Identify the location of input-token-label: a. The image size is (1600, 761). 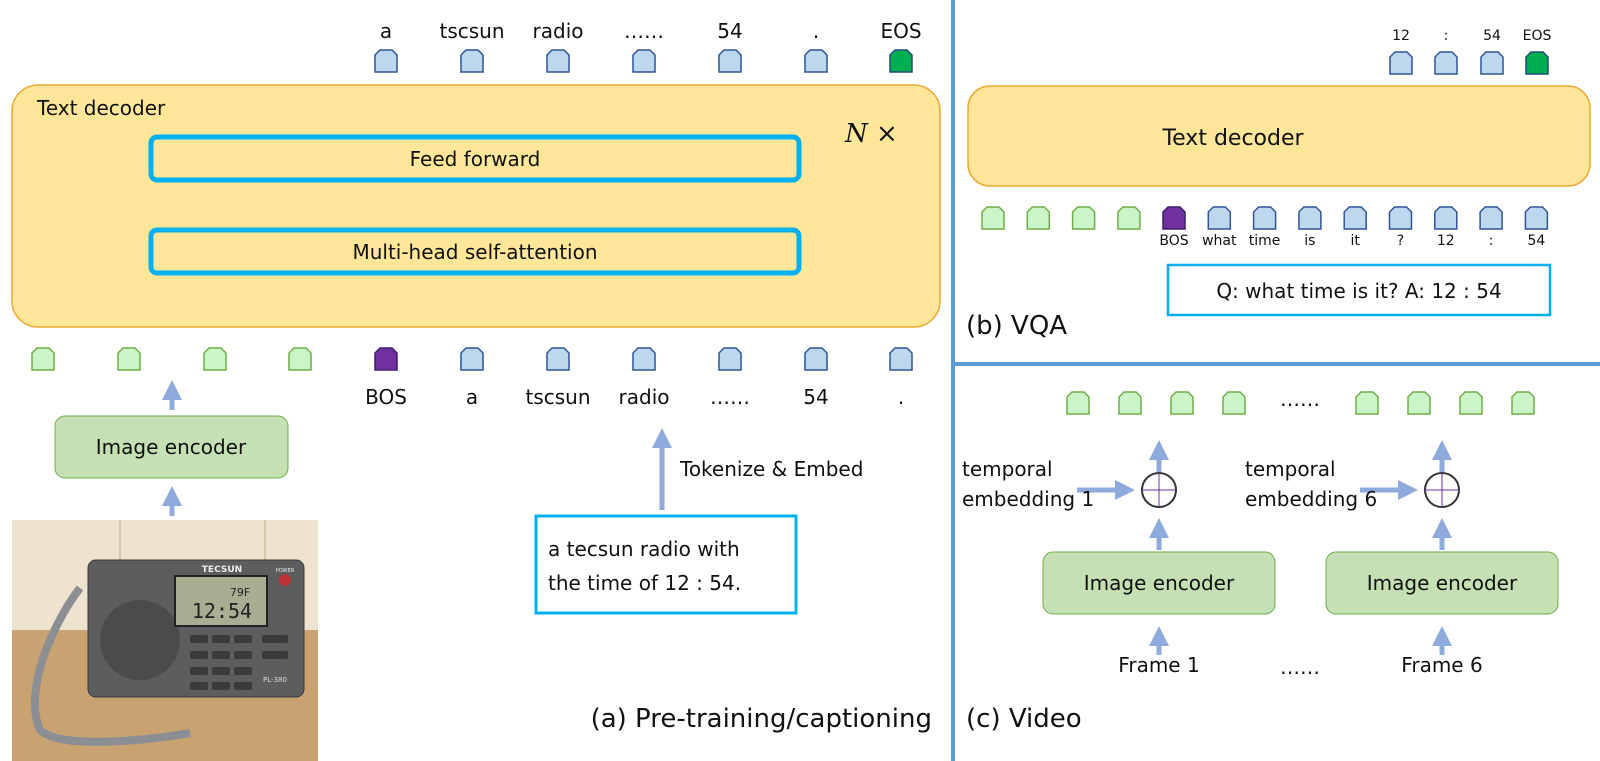
(472, 397).